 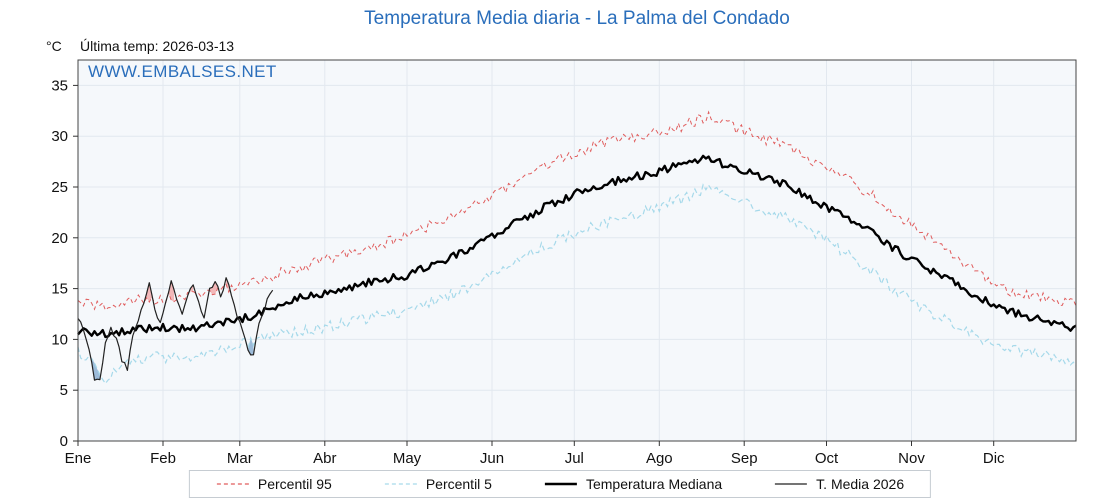 What do you see at coordinates (59, 85) in the screenshot?
I see `svg-text: 35` at bounding box center [59, 85].